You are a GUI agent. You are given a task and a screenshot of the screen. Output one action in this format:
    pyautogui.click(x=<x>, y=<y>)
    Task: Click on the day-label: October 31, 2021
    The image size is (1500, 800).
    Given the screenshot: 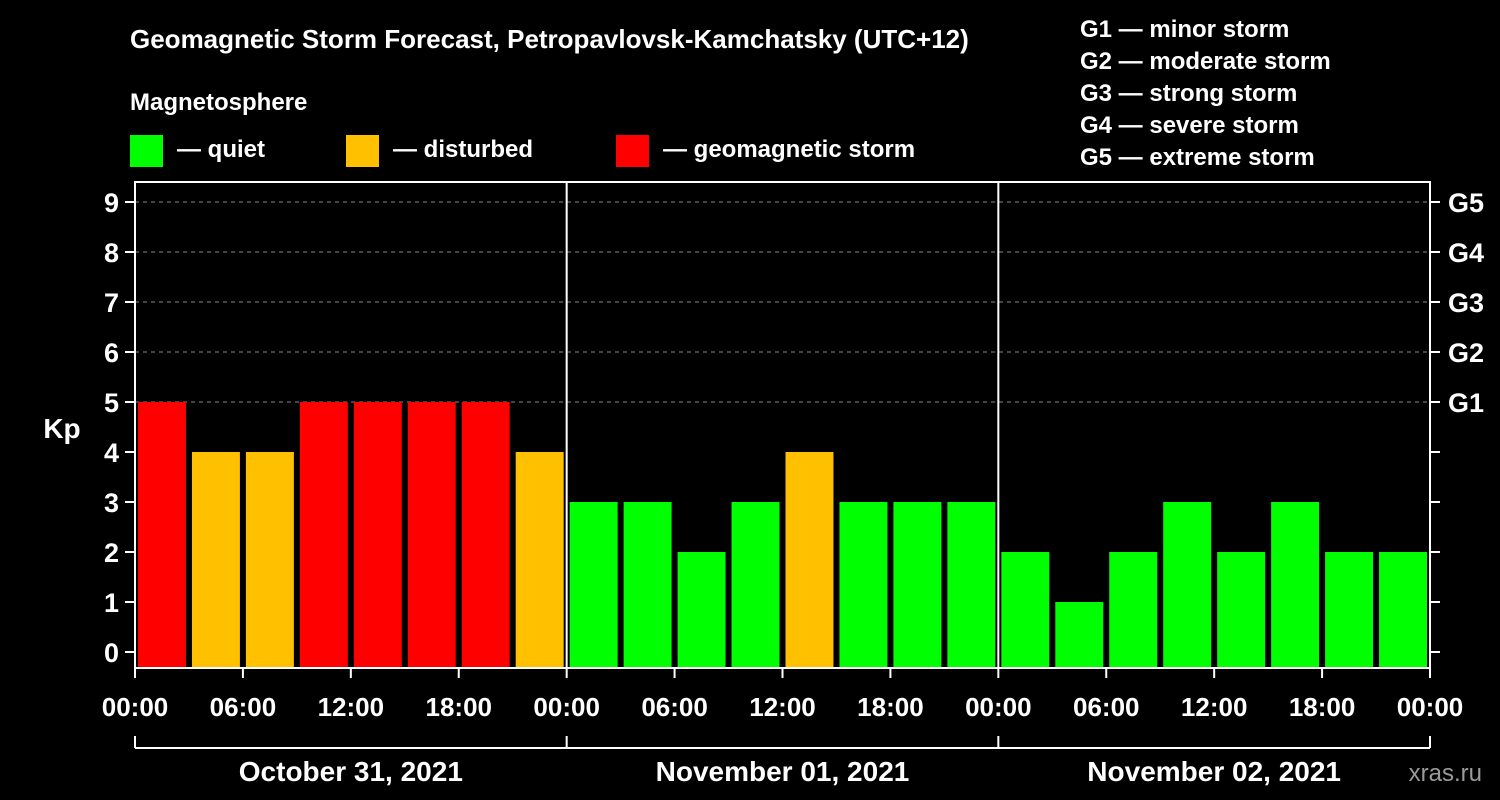 What is the action you would take?
    pyautogui.click(x=351, y=771)
    